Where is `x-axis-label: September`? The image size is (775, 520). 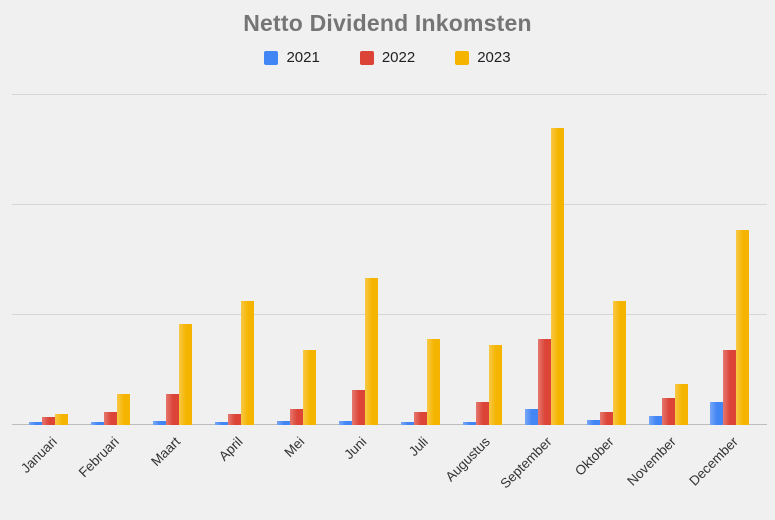 x-axis-label: September is located at coordinates (526, 463).